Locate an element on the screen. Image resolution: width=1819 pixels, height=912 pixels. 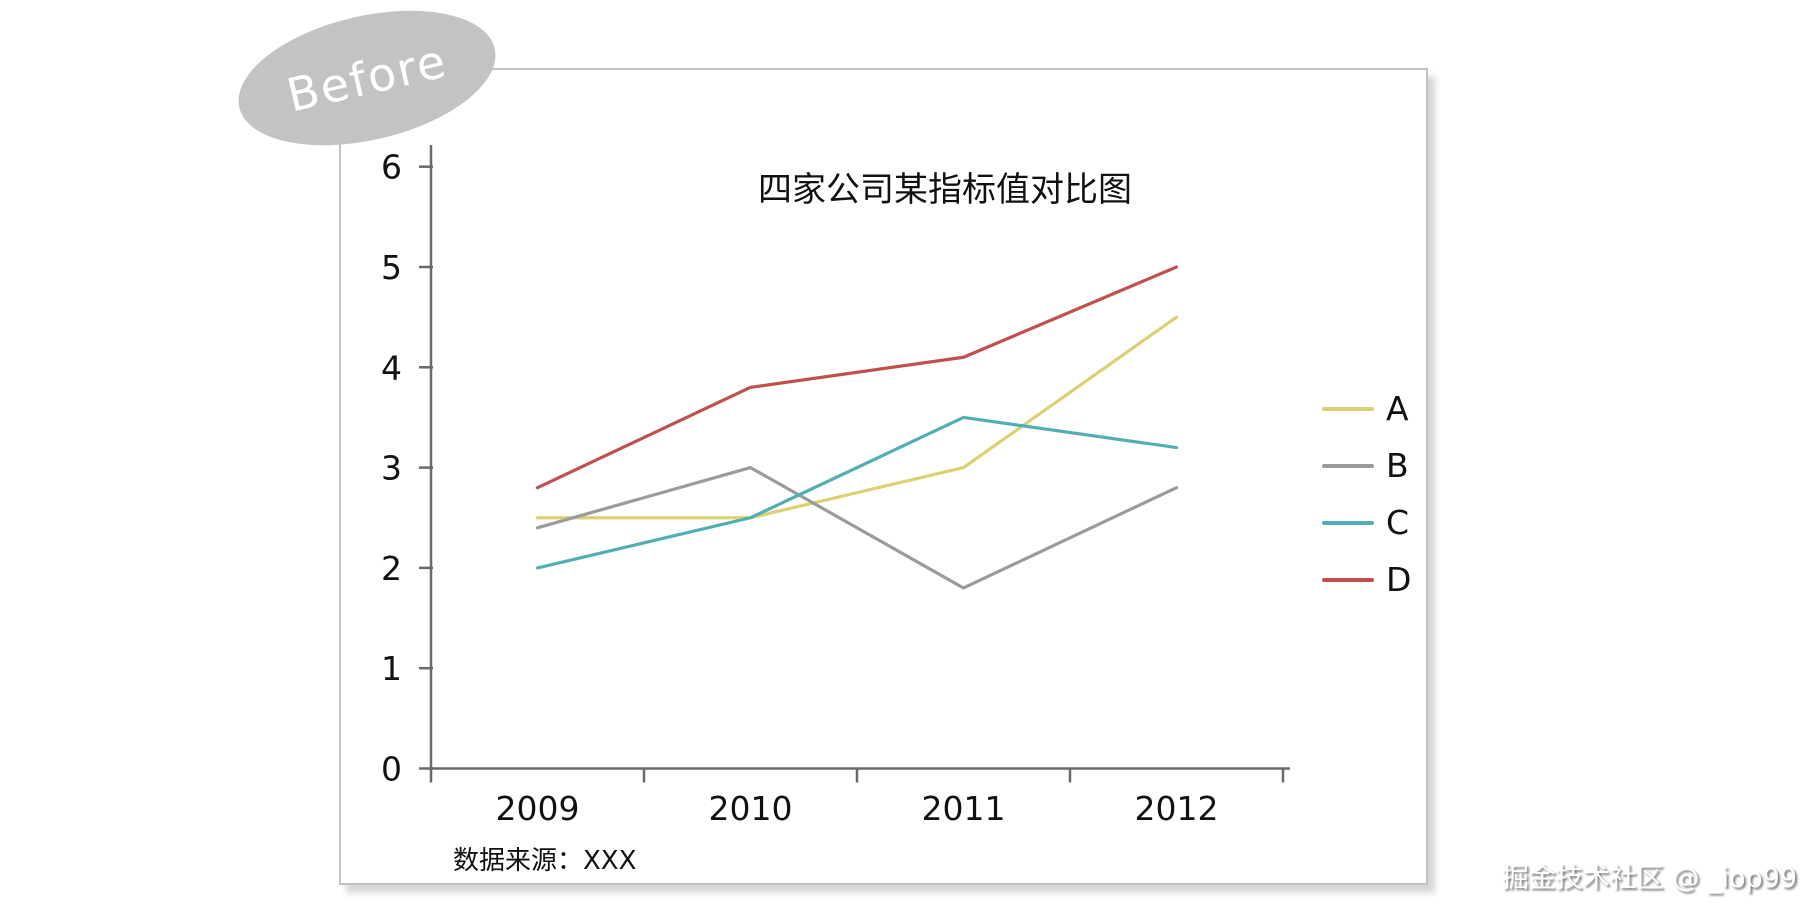
legend-item-a: A is located at coordinates (1366, 408).